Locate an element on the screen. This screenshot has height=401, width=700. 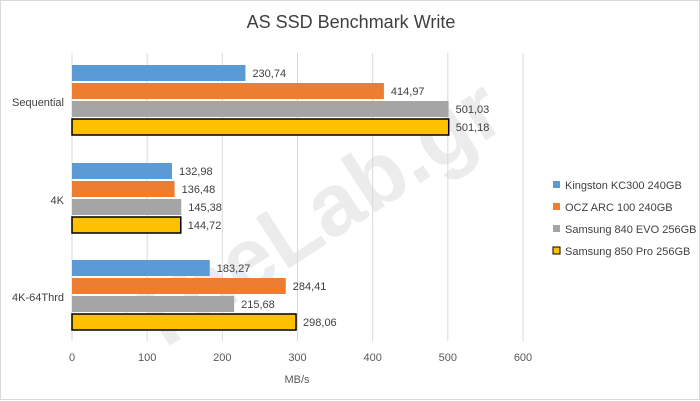
legend-label: Samsung 840 EVO 256GB is located at coordinates (630, 230).